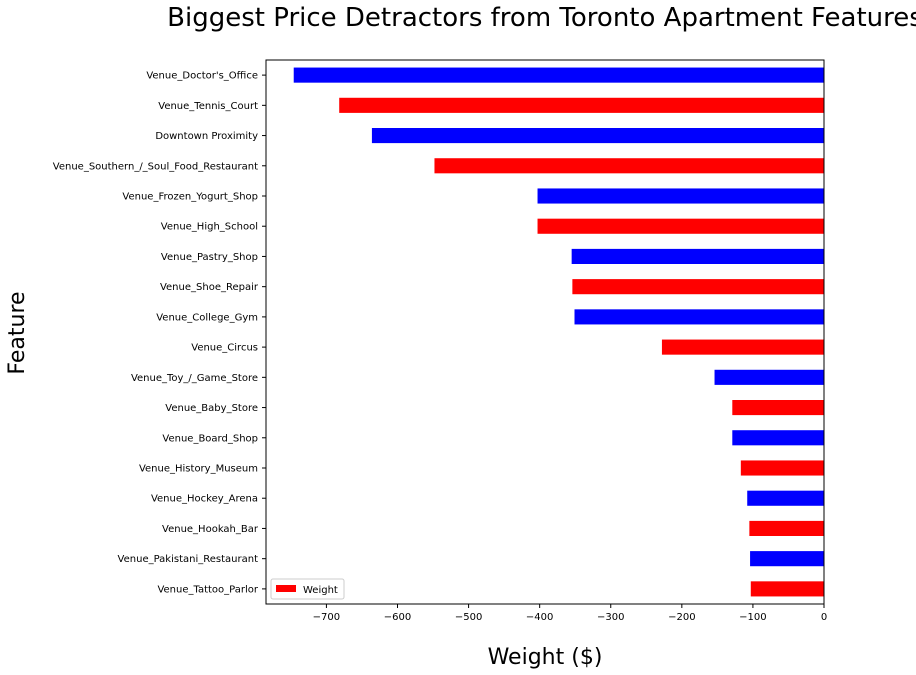  I want to click on x-tick-label: 0, so click(824, 617).